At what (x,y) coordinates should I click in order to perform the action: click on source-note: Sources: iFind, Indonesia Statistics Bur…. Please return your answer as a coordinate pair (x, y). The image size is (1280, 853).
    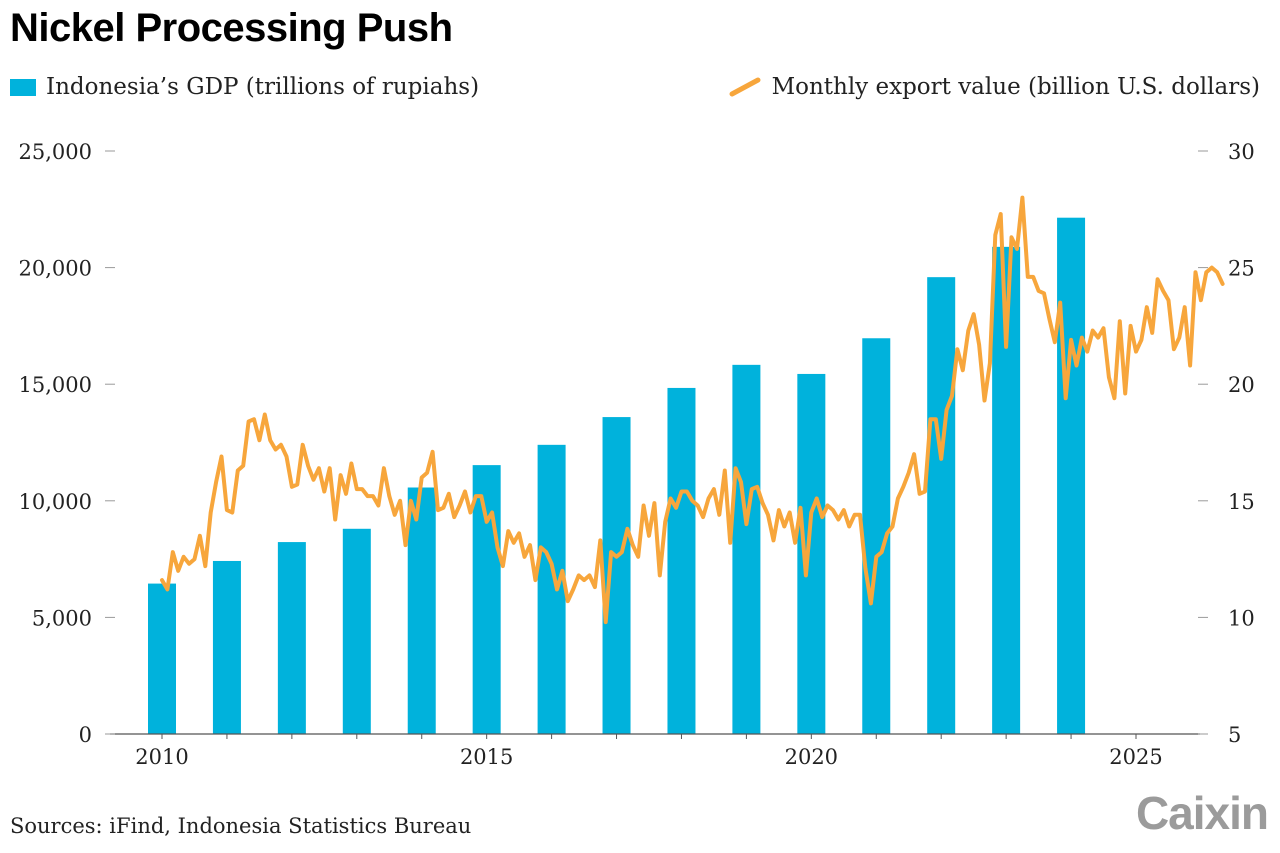
    Looking at the image, I should click on (241, 826).